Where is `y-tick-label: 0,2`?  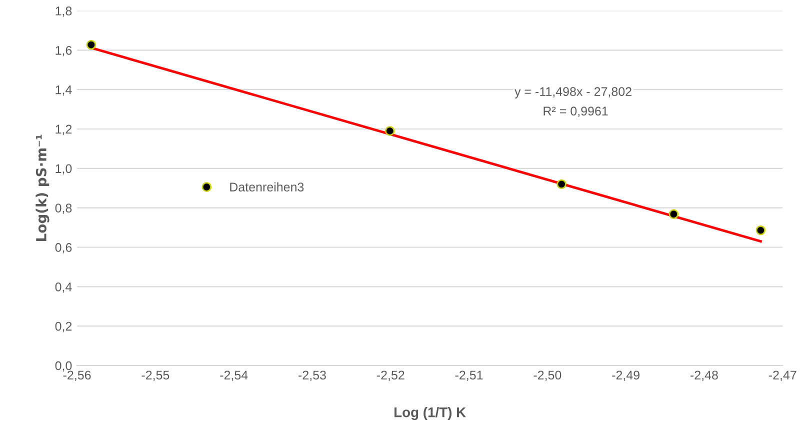
y-tick-label: 0,2 is located at coordinates (63, 327).